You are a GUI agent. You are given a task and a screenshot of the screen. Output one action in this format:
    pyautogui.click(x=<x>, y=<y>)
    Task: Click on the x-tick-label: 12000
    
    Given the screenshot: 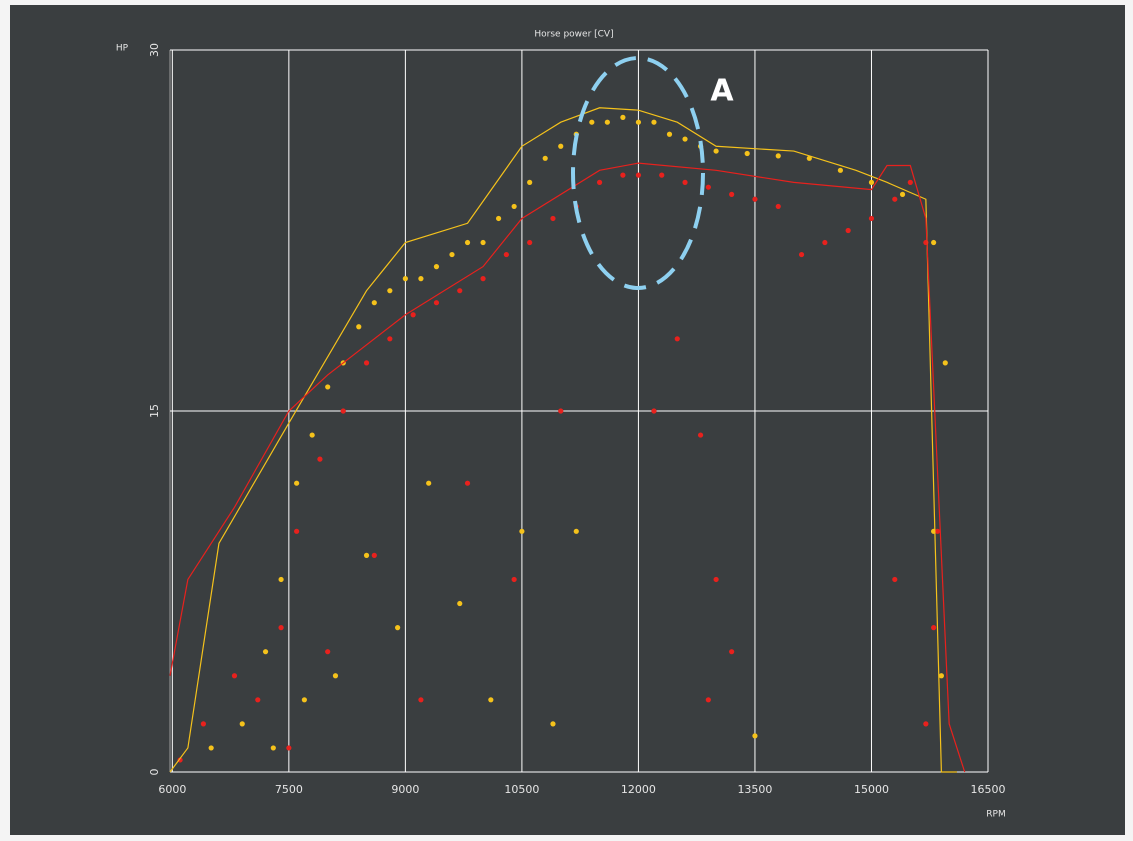 What is the action you would take?
    pyautogui.click(x=638, y=789)
    